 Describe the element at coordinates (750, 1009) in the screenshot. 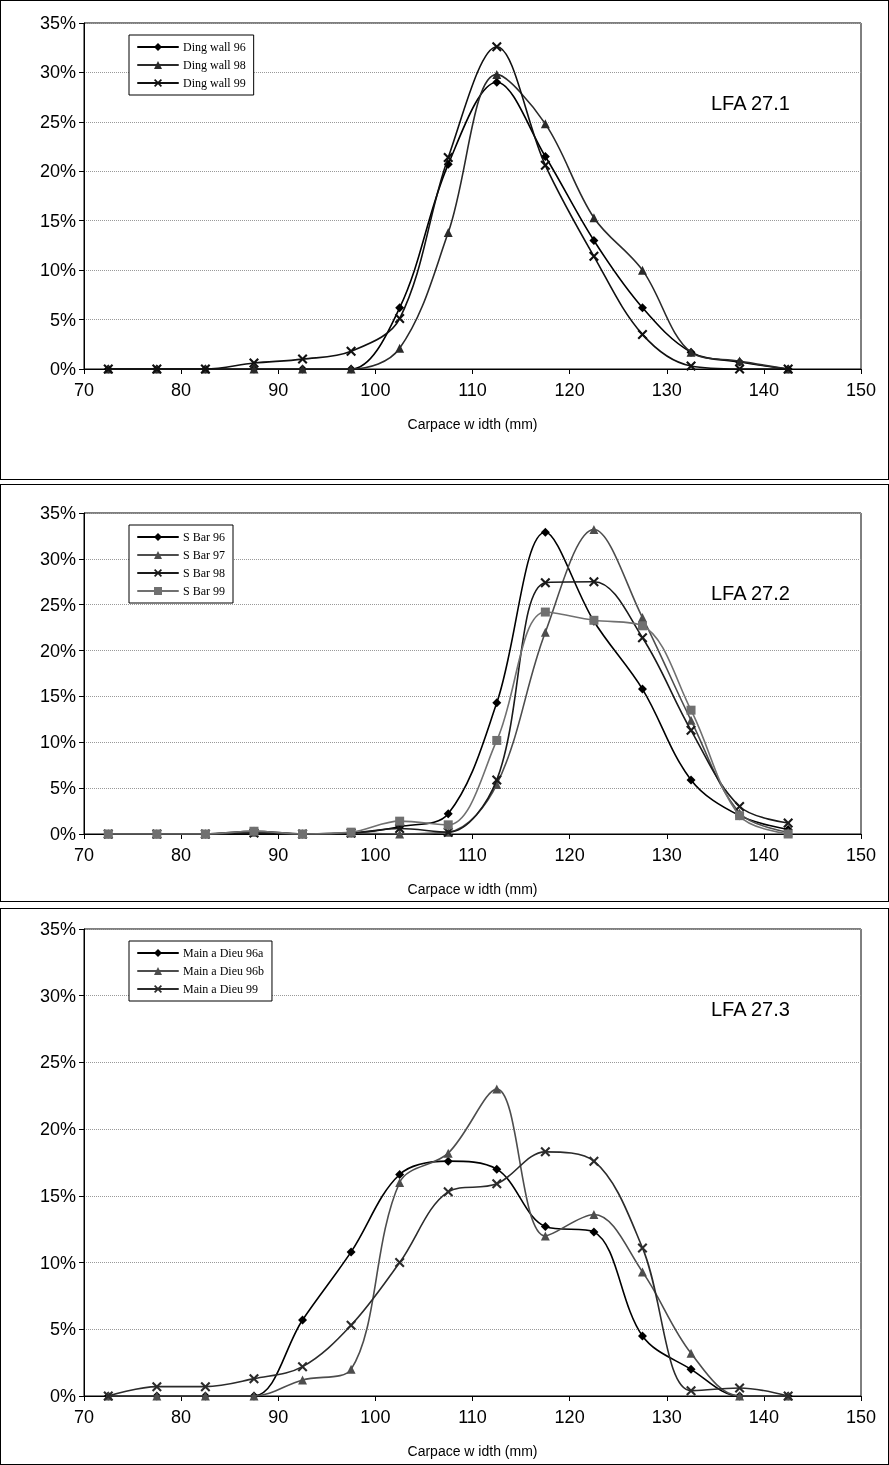

I see `annotation: LFA 27.3` at that location.